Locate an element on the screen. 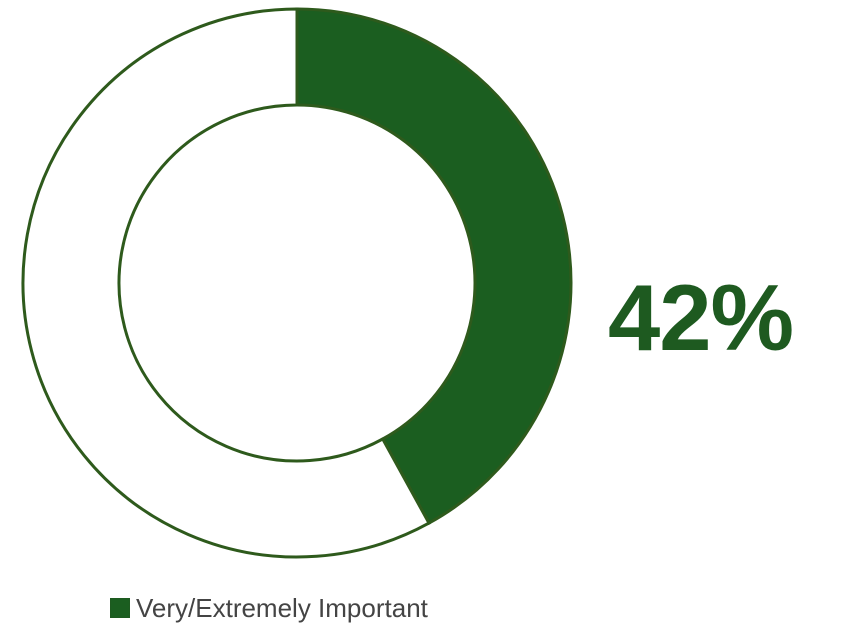 The height and width of the screenshot is (624, 841). chart-legend: Very/Extremely Important is located at coordinates (269, 608).